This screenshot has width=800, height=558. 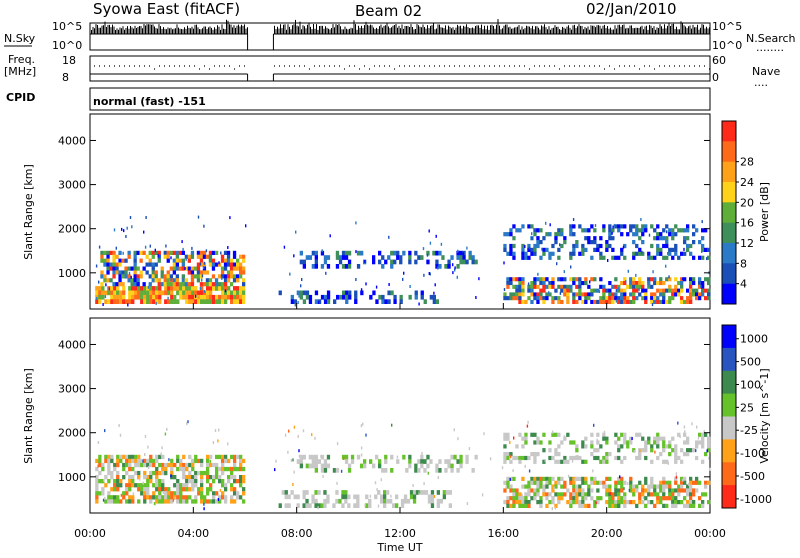 I want to click on power-colorbar-tick-label: 20, so click(x=747, y=202).